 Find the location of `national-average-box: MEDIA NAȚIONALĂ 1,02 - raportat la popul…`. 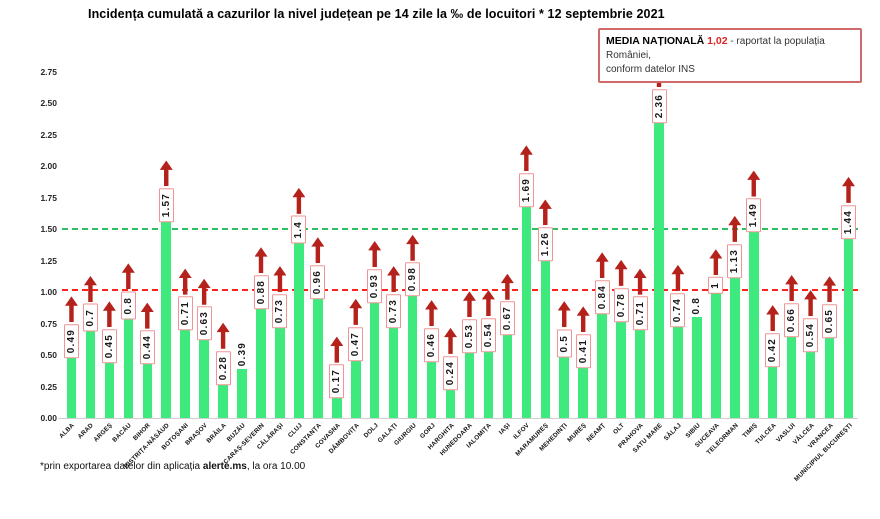

national-average-box: MEDIA NAȚIONALĂ 1,02 - raportat la popul… is located at coordinates (730, 55).